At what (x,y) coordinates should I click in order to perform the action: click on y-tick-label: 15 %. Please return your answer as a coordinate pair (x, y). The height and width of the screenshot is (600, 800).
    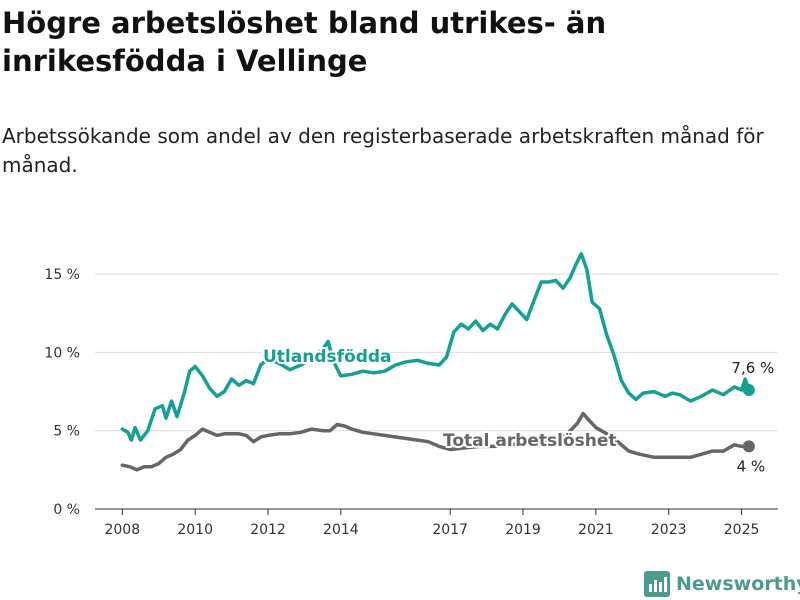
    Looking at the image, I should click on (62, 275).